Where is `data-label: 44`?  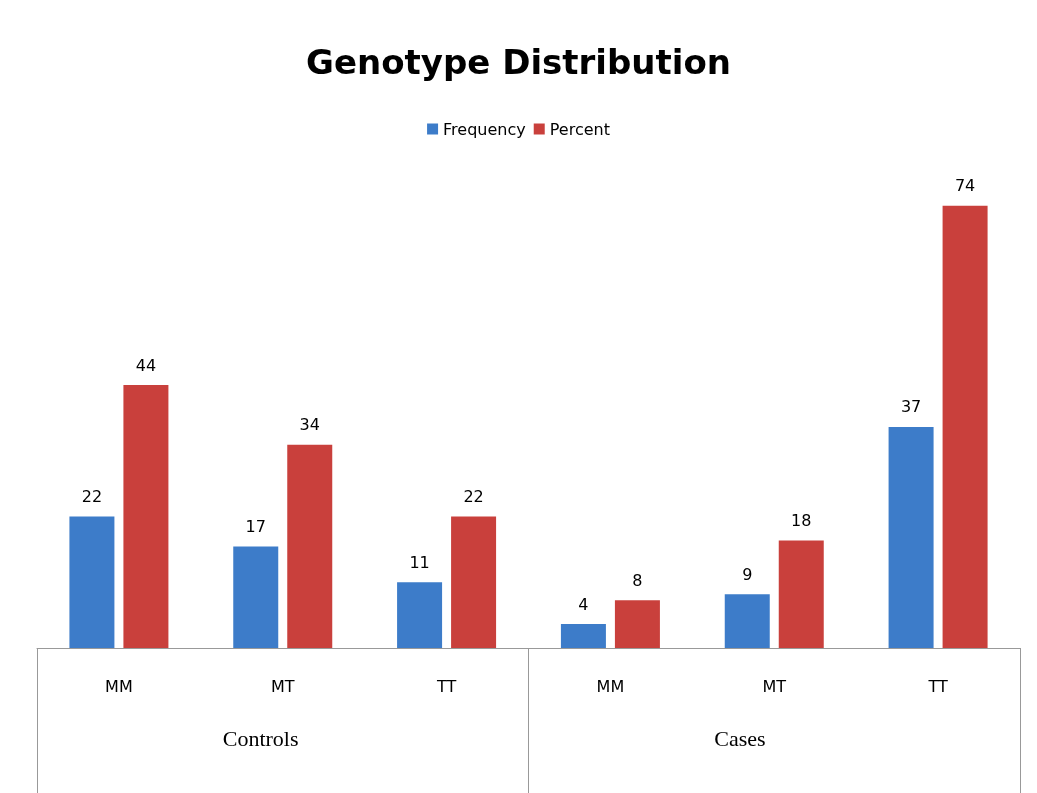
data-label: 44 is located at coordinates (146, 365).